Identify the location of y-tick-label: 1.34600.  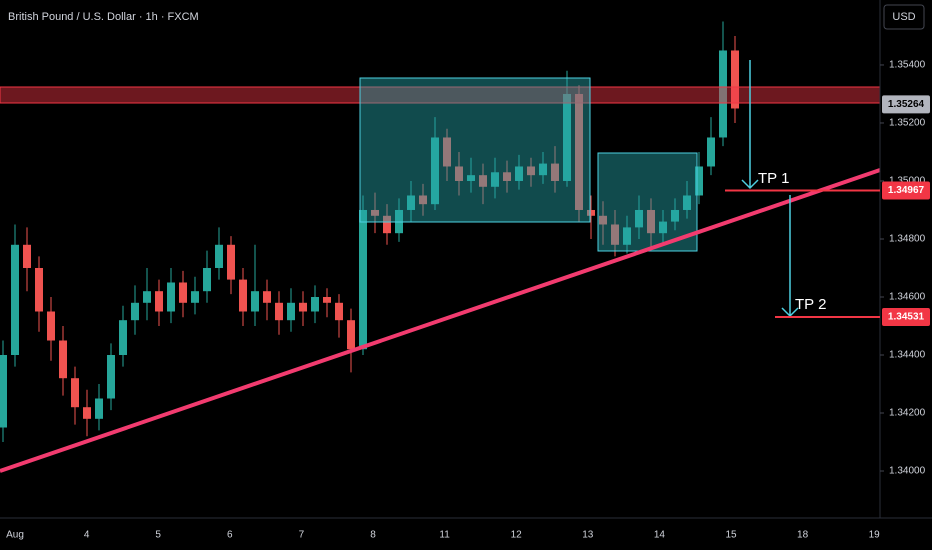
(907, 297).